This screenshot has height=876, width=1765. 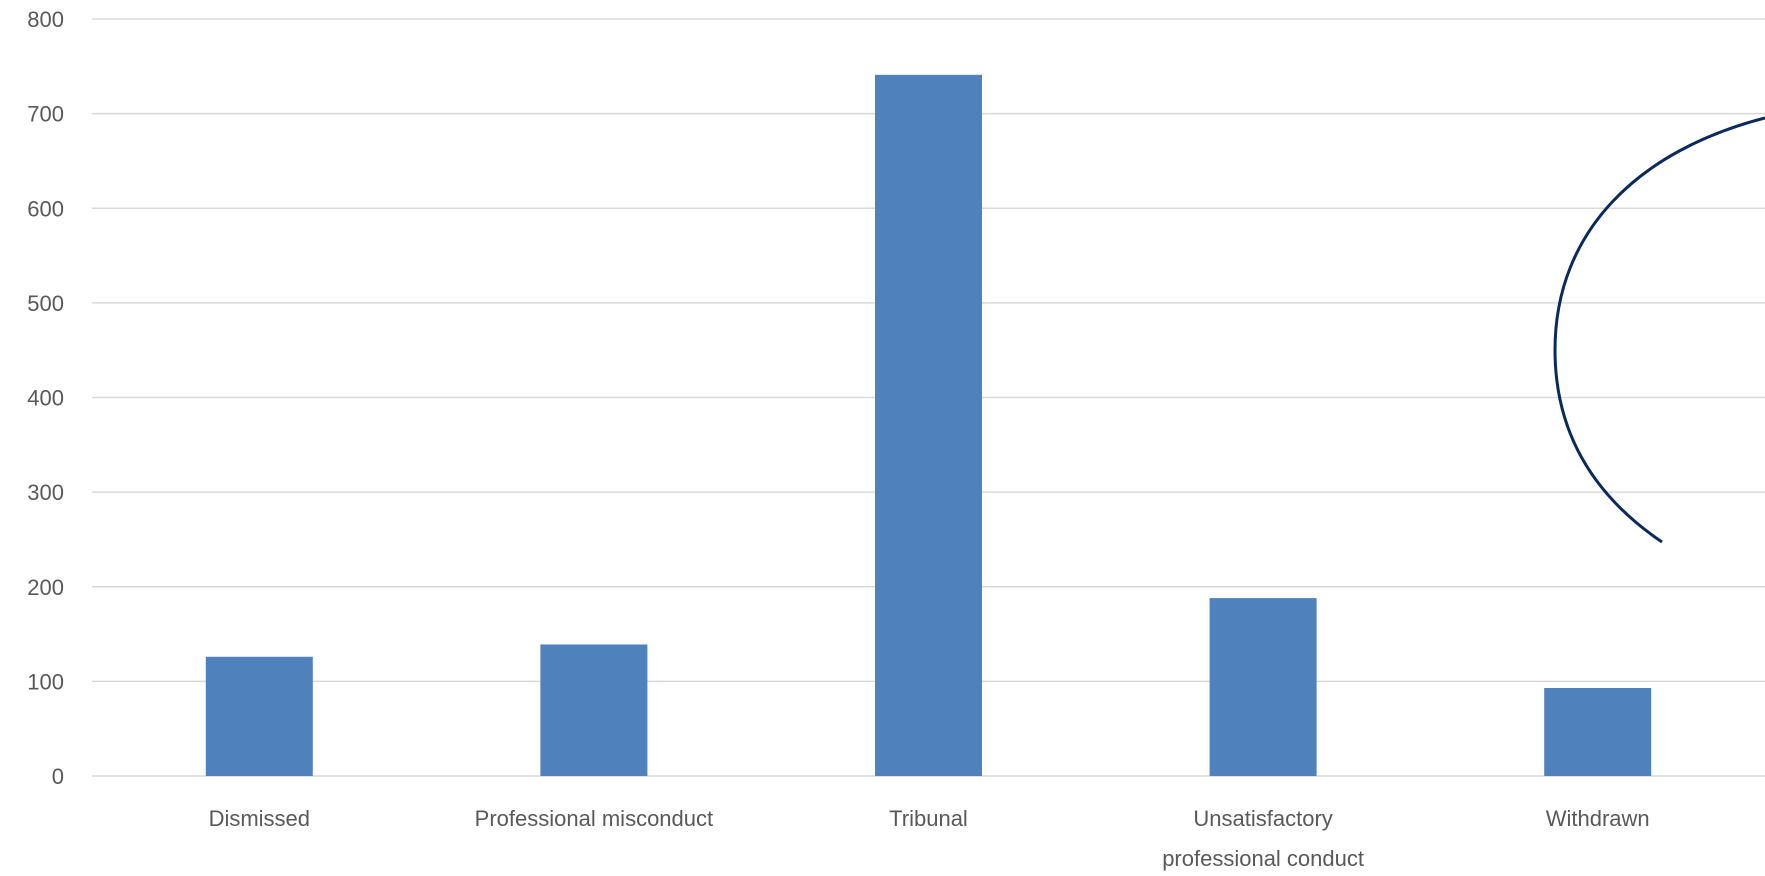 I want to click on x-category-label: Withdrawn, so click(x=1598, y=818).